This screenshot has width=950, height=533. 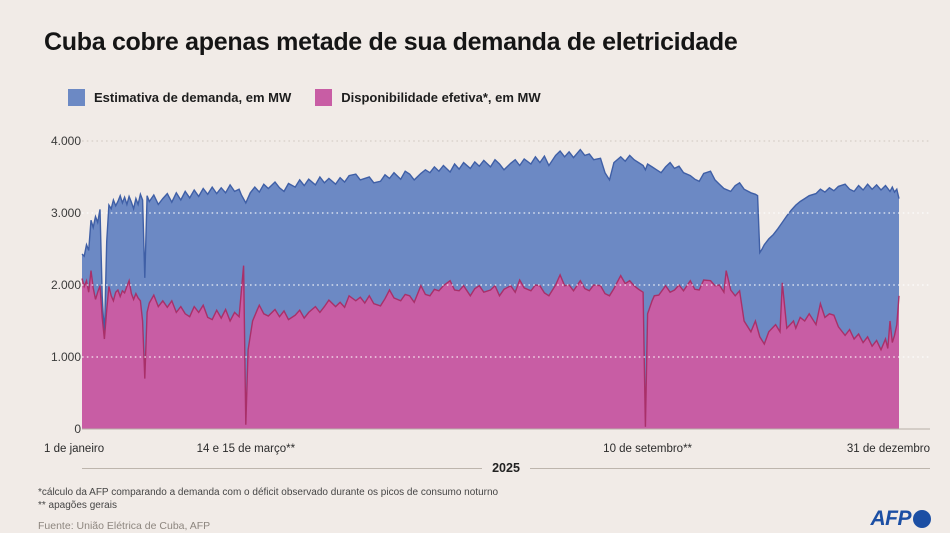 What do you see at coordinates (441, 97) in the screenshot?
I see `legend-label-availability: Disponibilidade efetiva*, em MW` at bounding box center [441, 97].